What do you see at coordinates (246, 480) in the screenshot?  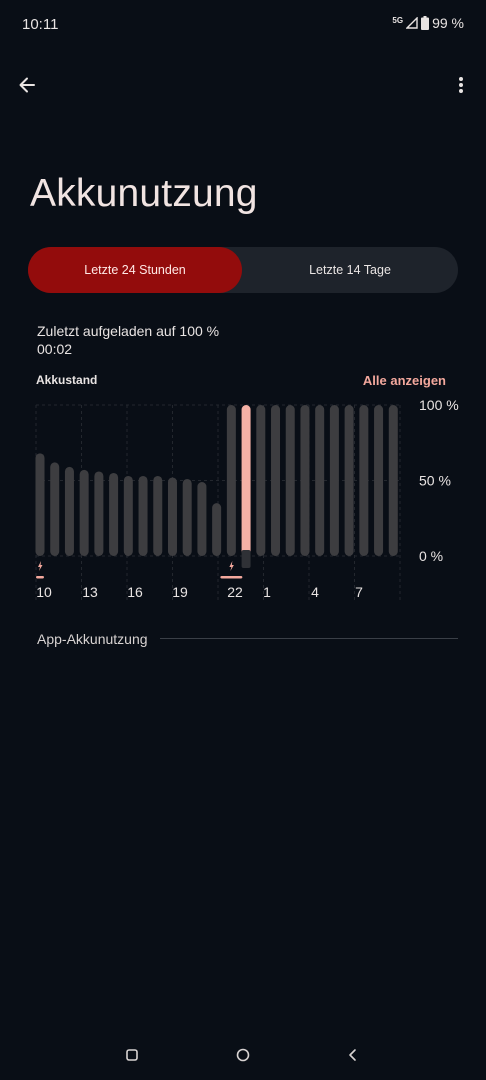 I see `chart-bar-highlighted` at bounding box center [246, 480].